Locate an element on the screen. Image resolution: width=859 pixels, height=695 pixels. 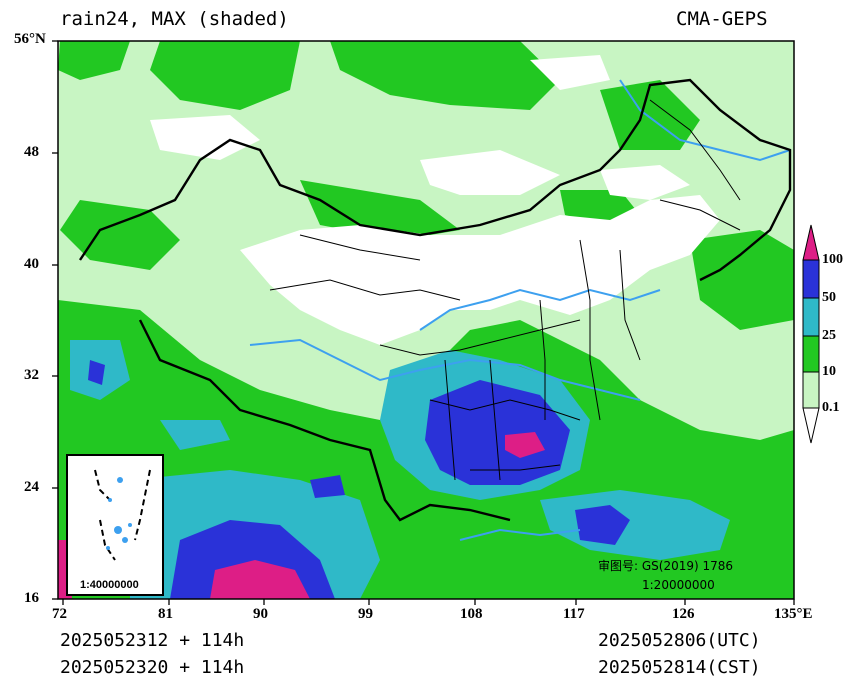
lon-tick-label: 135°E is located at coordinates (793, 614).